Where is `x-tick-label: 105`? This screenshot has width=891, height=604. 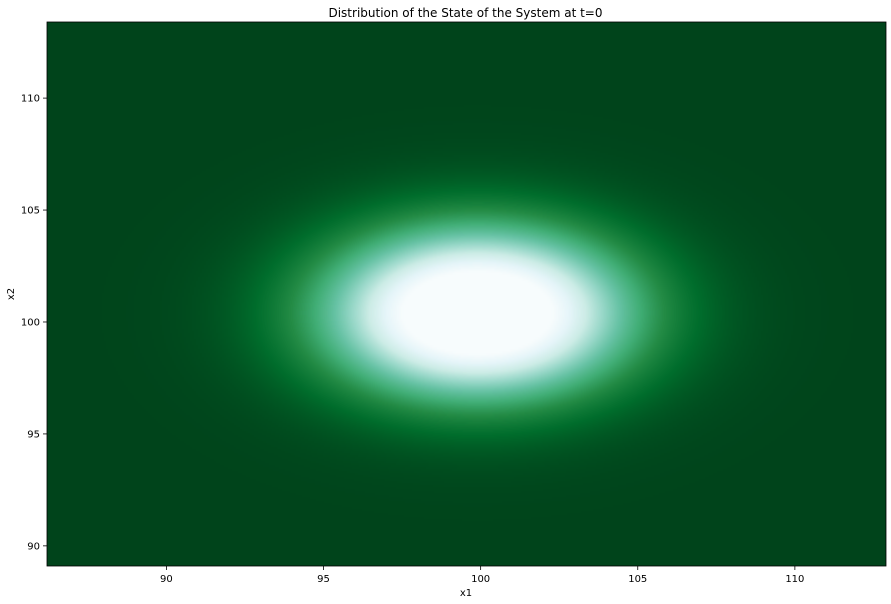 x-tick-label: 105 is located at coordinates (637, 579).